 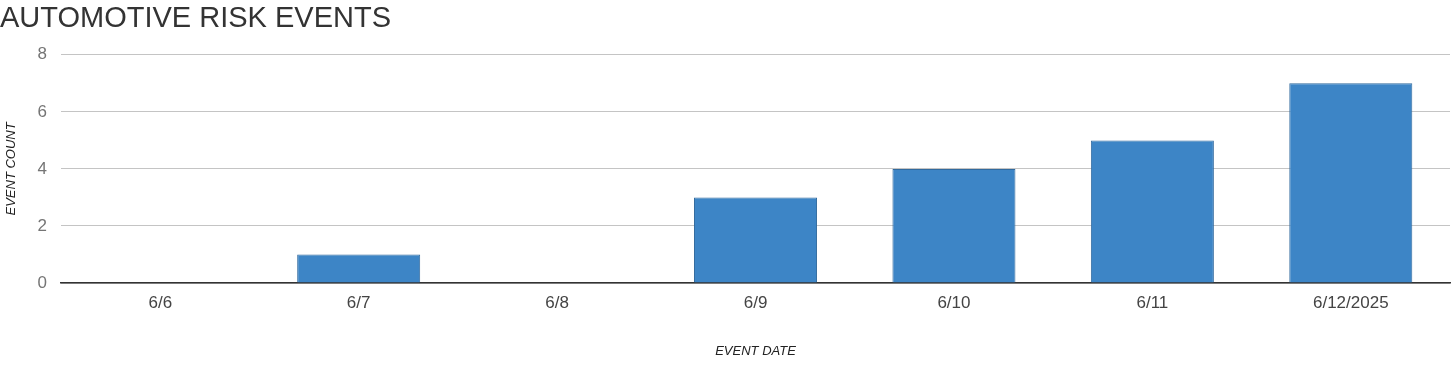 I want to click on x-tick-label: 6/12/2025, so click(x=1350, y=302).